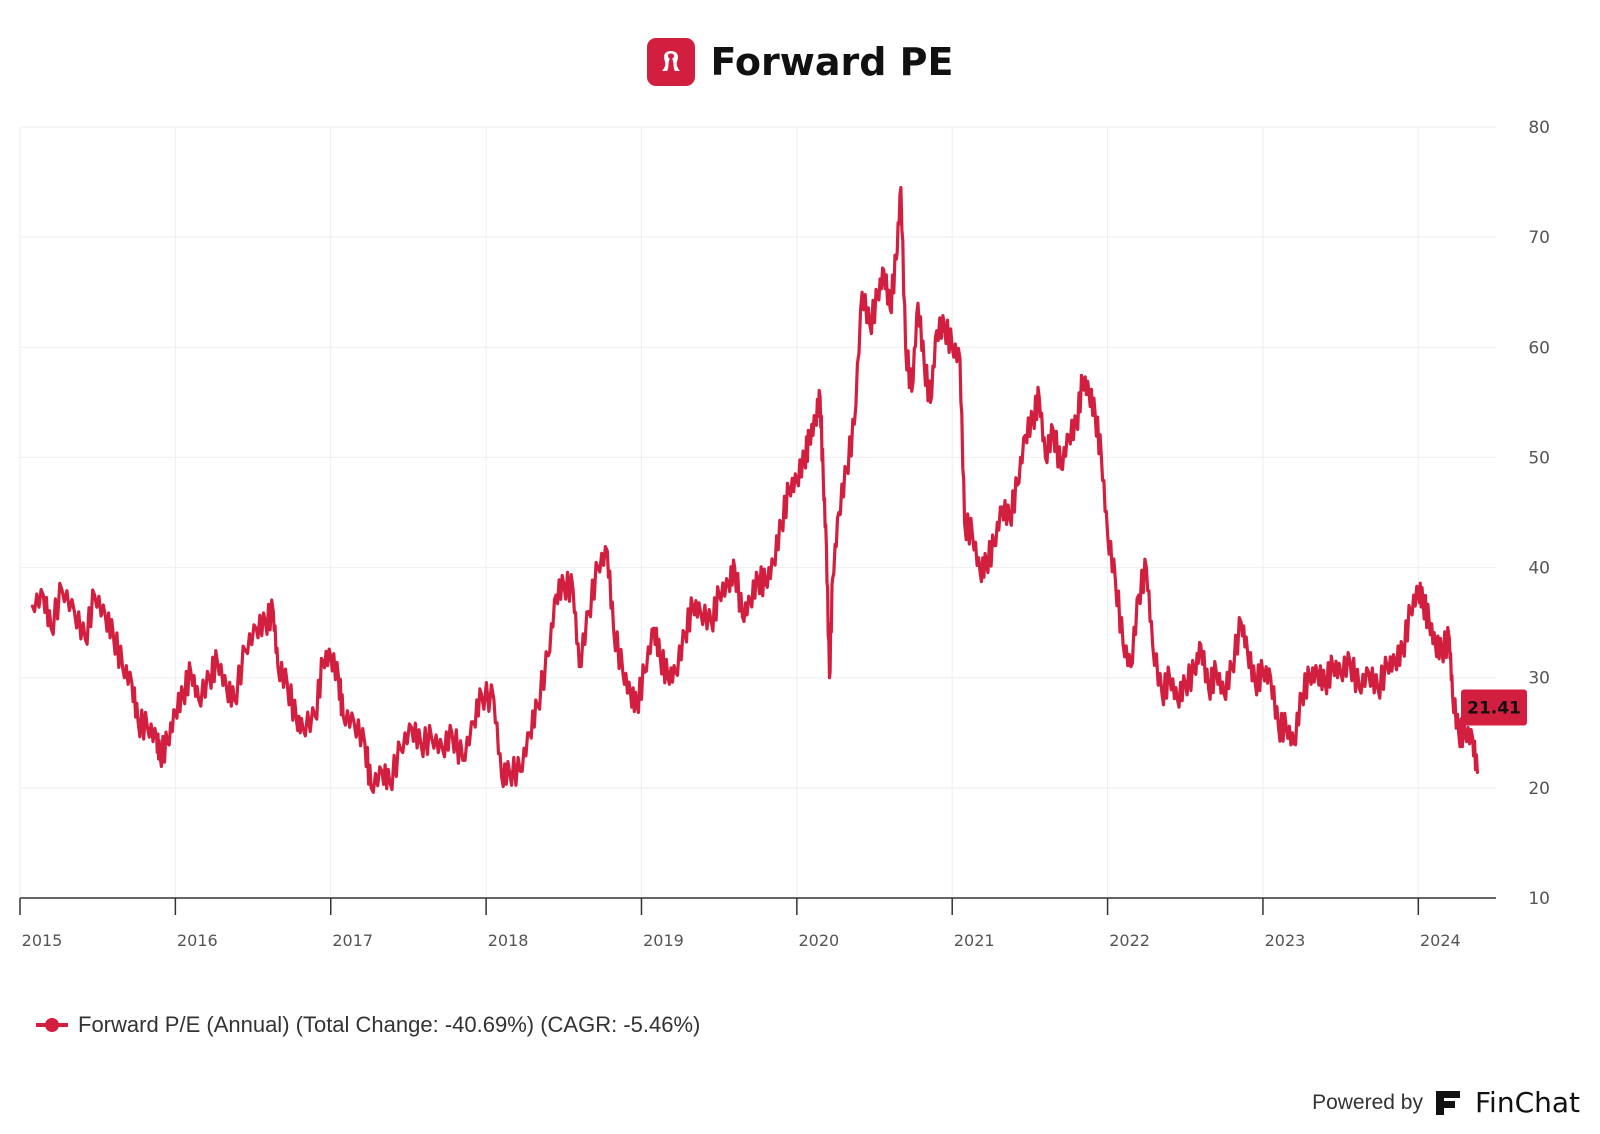  What do you see at coordinates (818, 940) in the screenshot?
I see `x-tick-label: 2020` at bounding box center [818, 940].